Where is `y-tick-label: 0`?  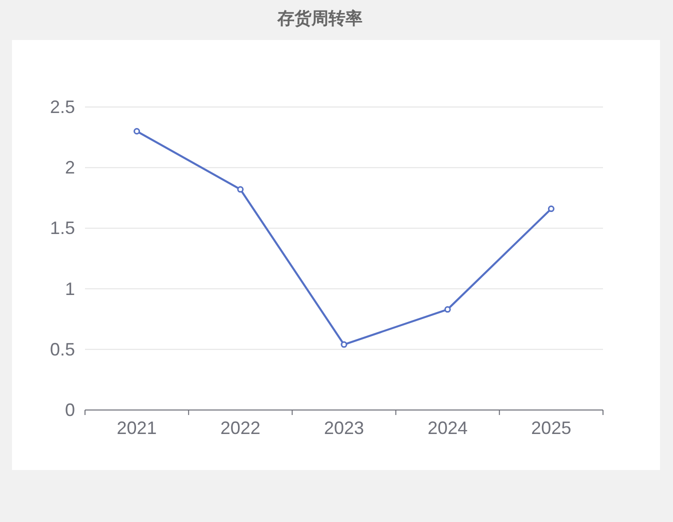
y-tick-label: 0 is located at coordinates (69, 410).